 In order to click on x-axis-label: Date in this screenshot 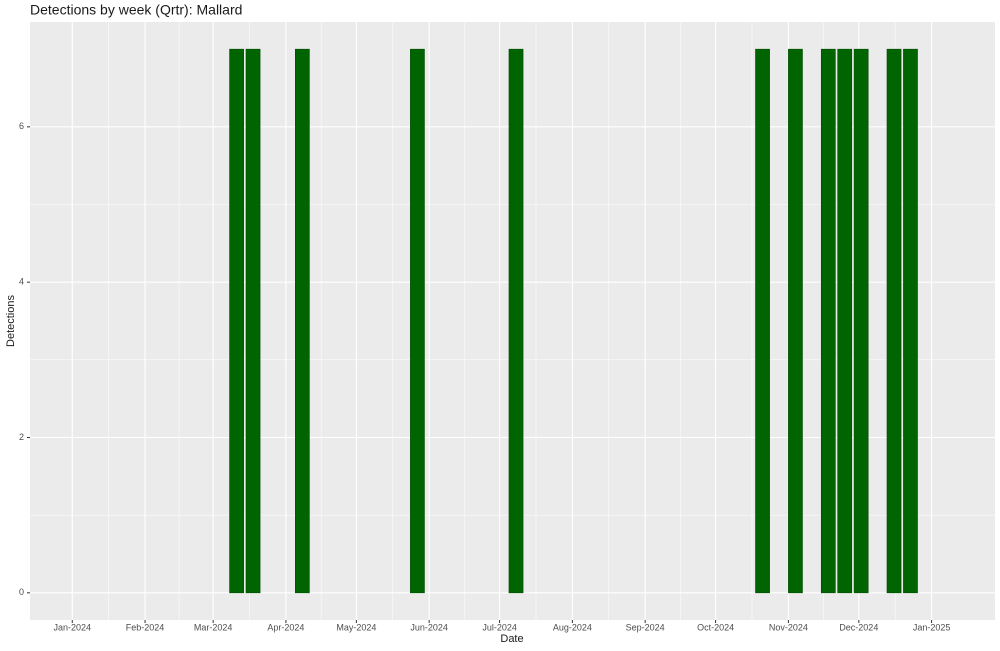, I will do `click(511, 639)`.